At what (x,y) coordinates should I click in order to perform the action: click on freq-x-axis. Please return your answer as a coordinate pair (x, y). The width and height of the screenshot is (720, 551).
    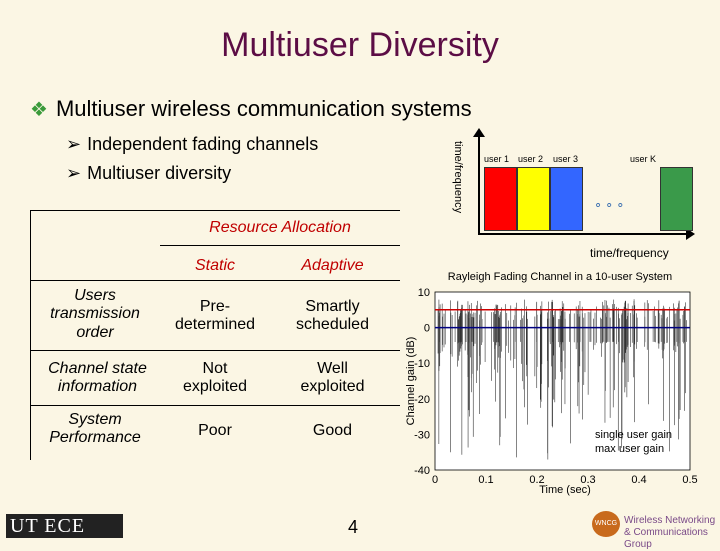
    Looking at the image, I should click on (583, 234).